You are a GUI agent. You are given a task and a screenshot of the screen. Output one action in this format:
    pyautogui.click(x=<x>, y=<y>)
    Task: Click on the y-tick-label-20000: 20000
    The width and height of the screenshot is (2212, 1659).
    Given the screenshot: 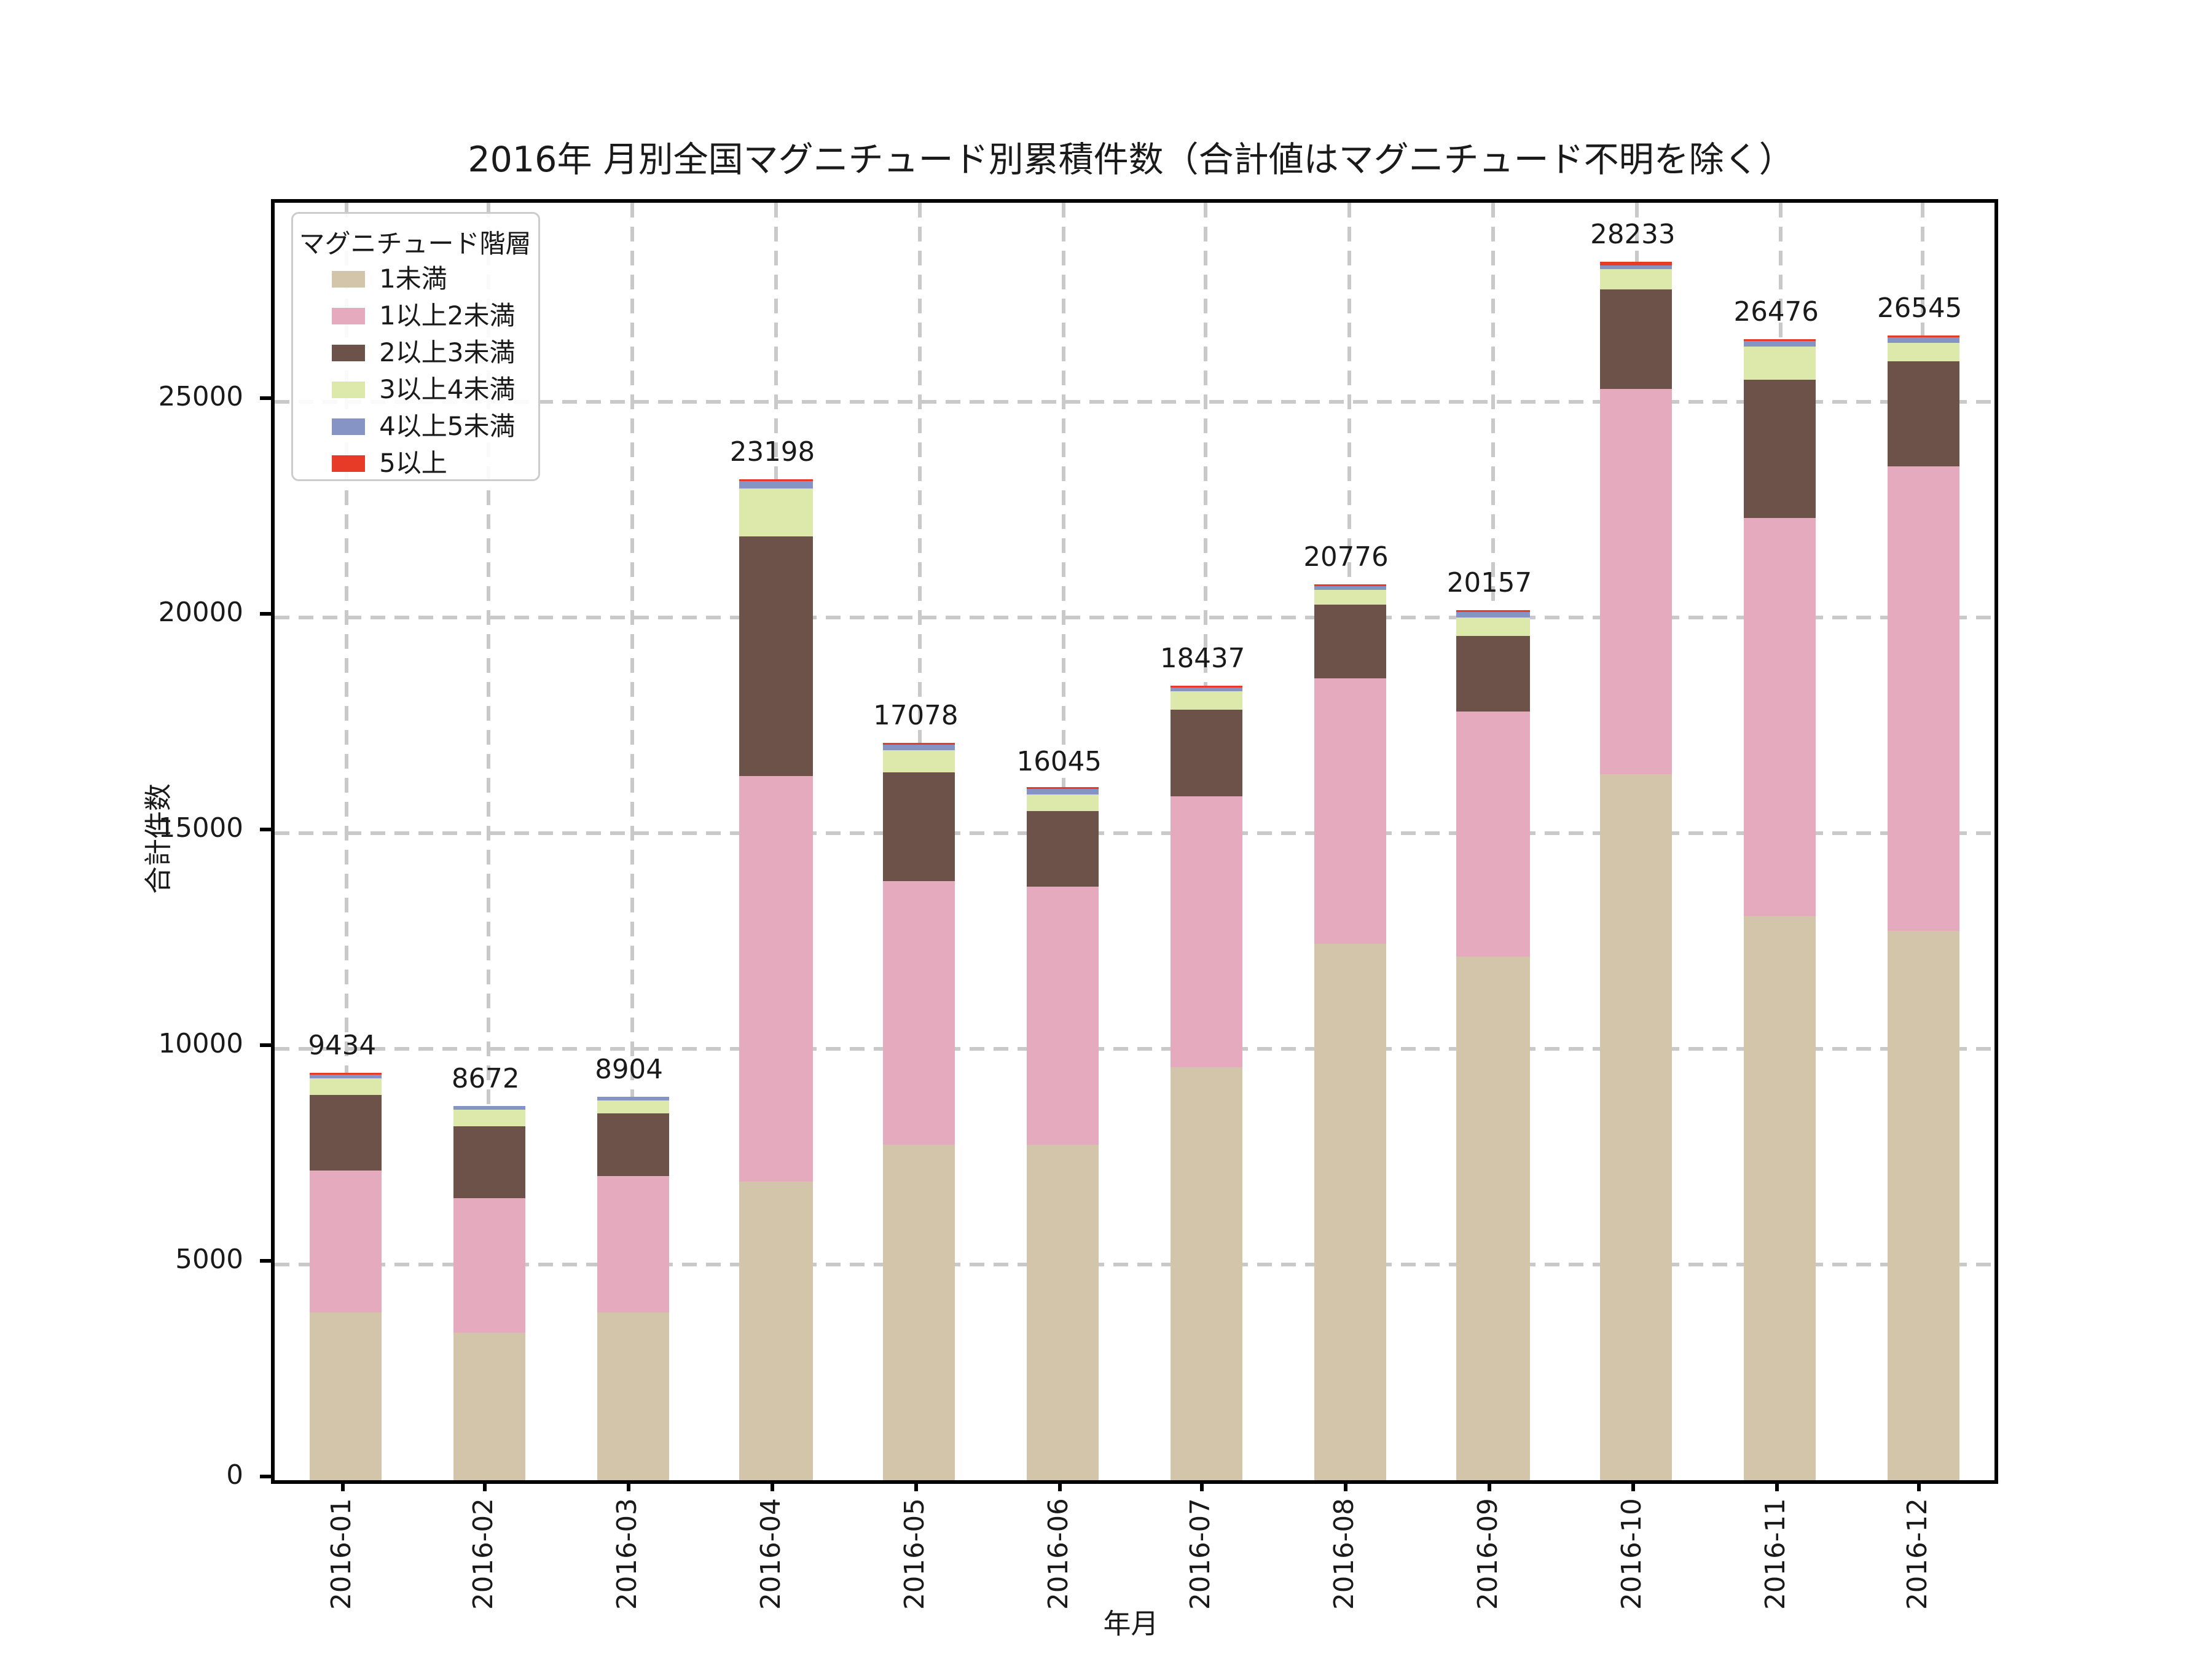 What is the action you would take?
    pyautogui.click(x=200, y=614)
    